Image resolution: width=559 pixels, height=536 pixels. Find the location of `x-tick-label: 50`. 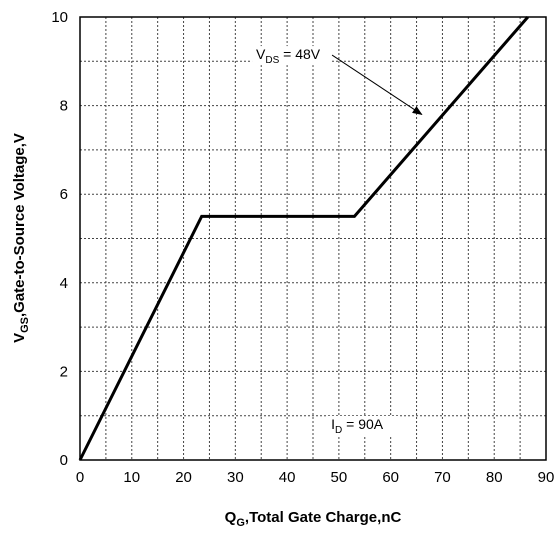

x-tick-label: 50 is located at coordinates (339, 477).